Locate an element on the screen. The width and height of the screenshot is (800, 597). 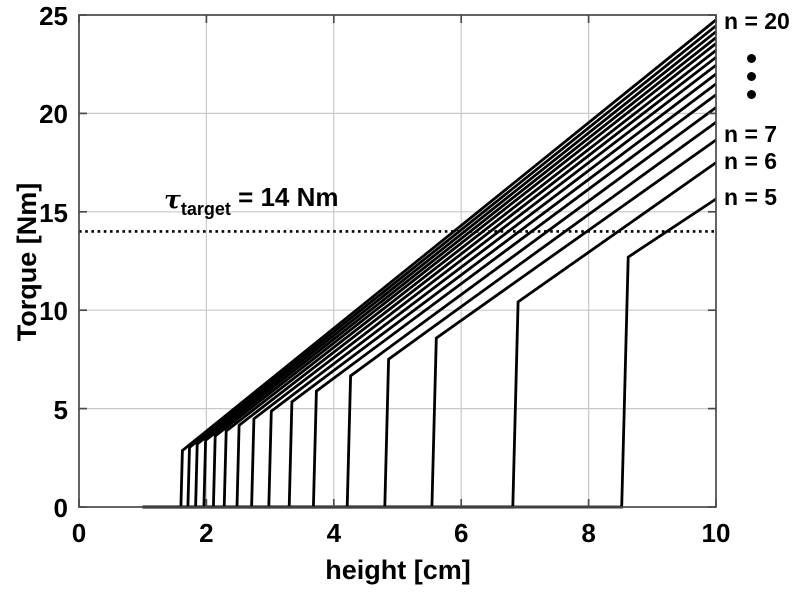
y-tick-label: 25 is located at coordinates (53, 16).